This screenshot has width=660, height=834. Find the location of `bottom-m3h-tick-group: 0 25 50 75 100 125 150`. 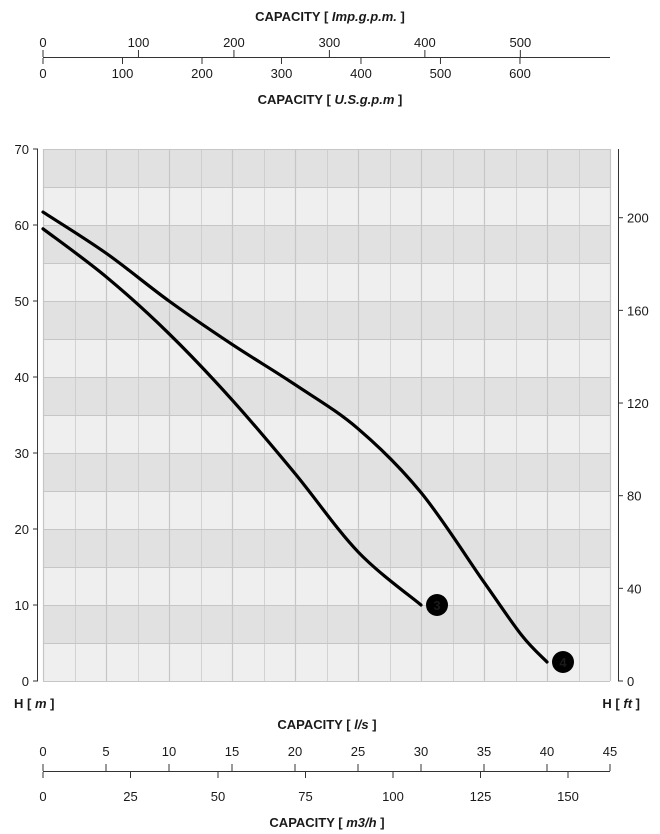

bottom-m3h-tick-group: 0 25 50 75 100 125 150 is located at coordinates (309, 788).